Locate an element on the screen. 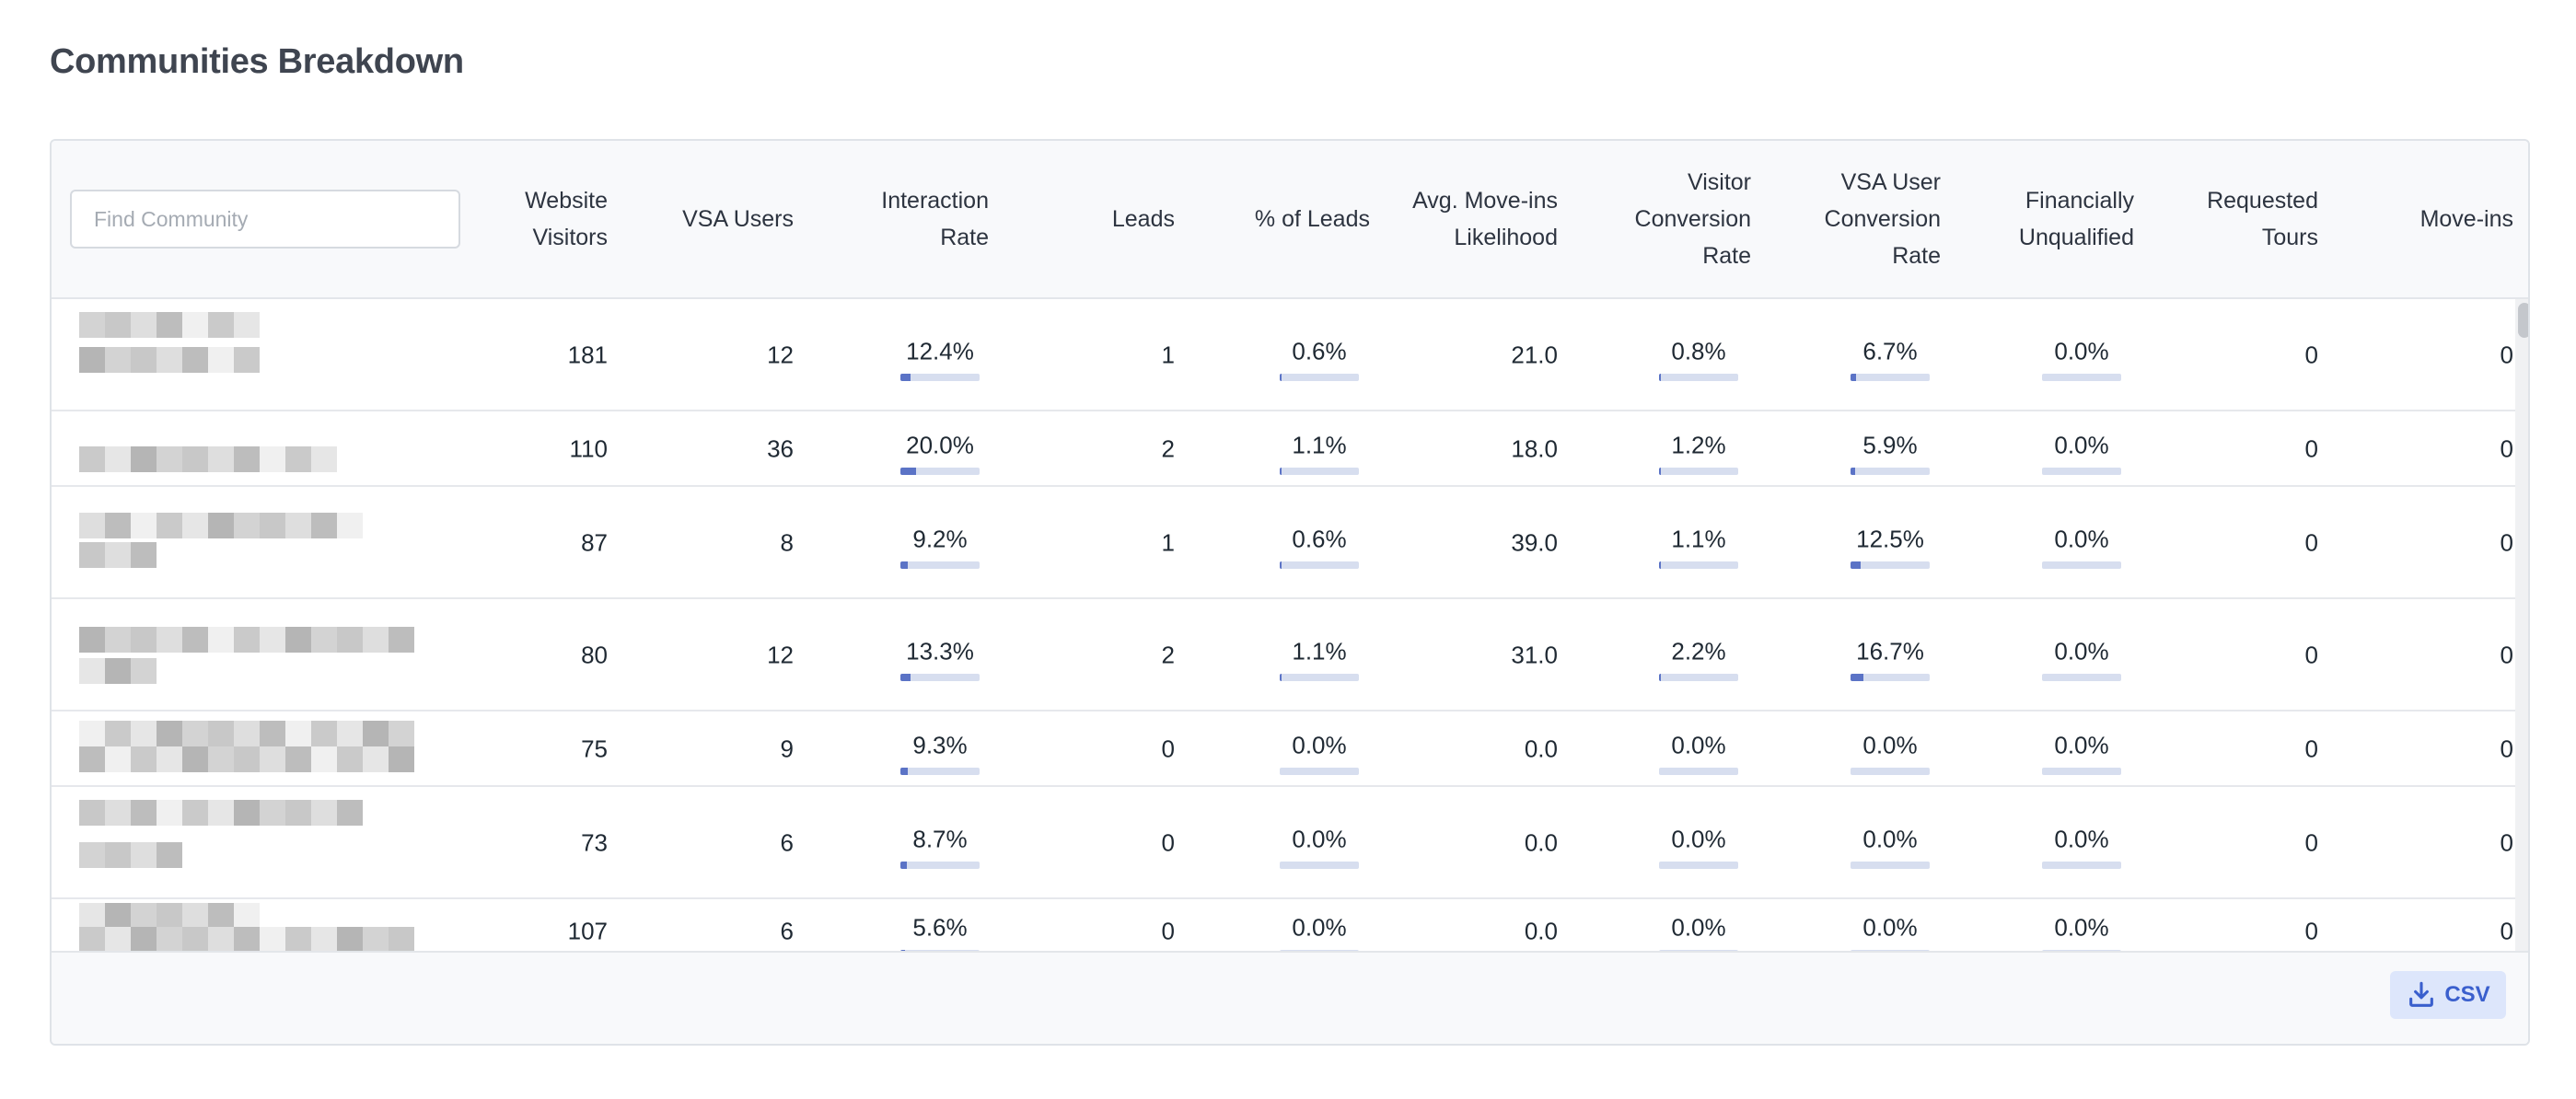 This screenshot has width=2576, height=1099. cell-avg-move-ins-likelihood: 18.0 is located at coordinates (1534, 448).